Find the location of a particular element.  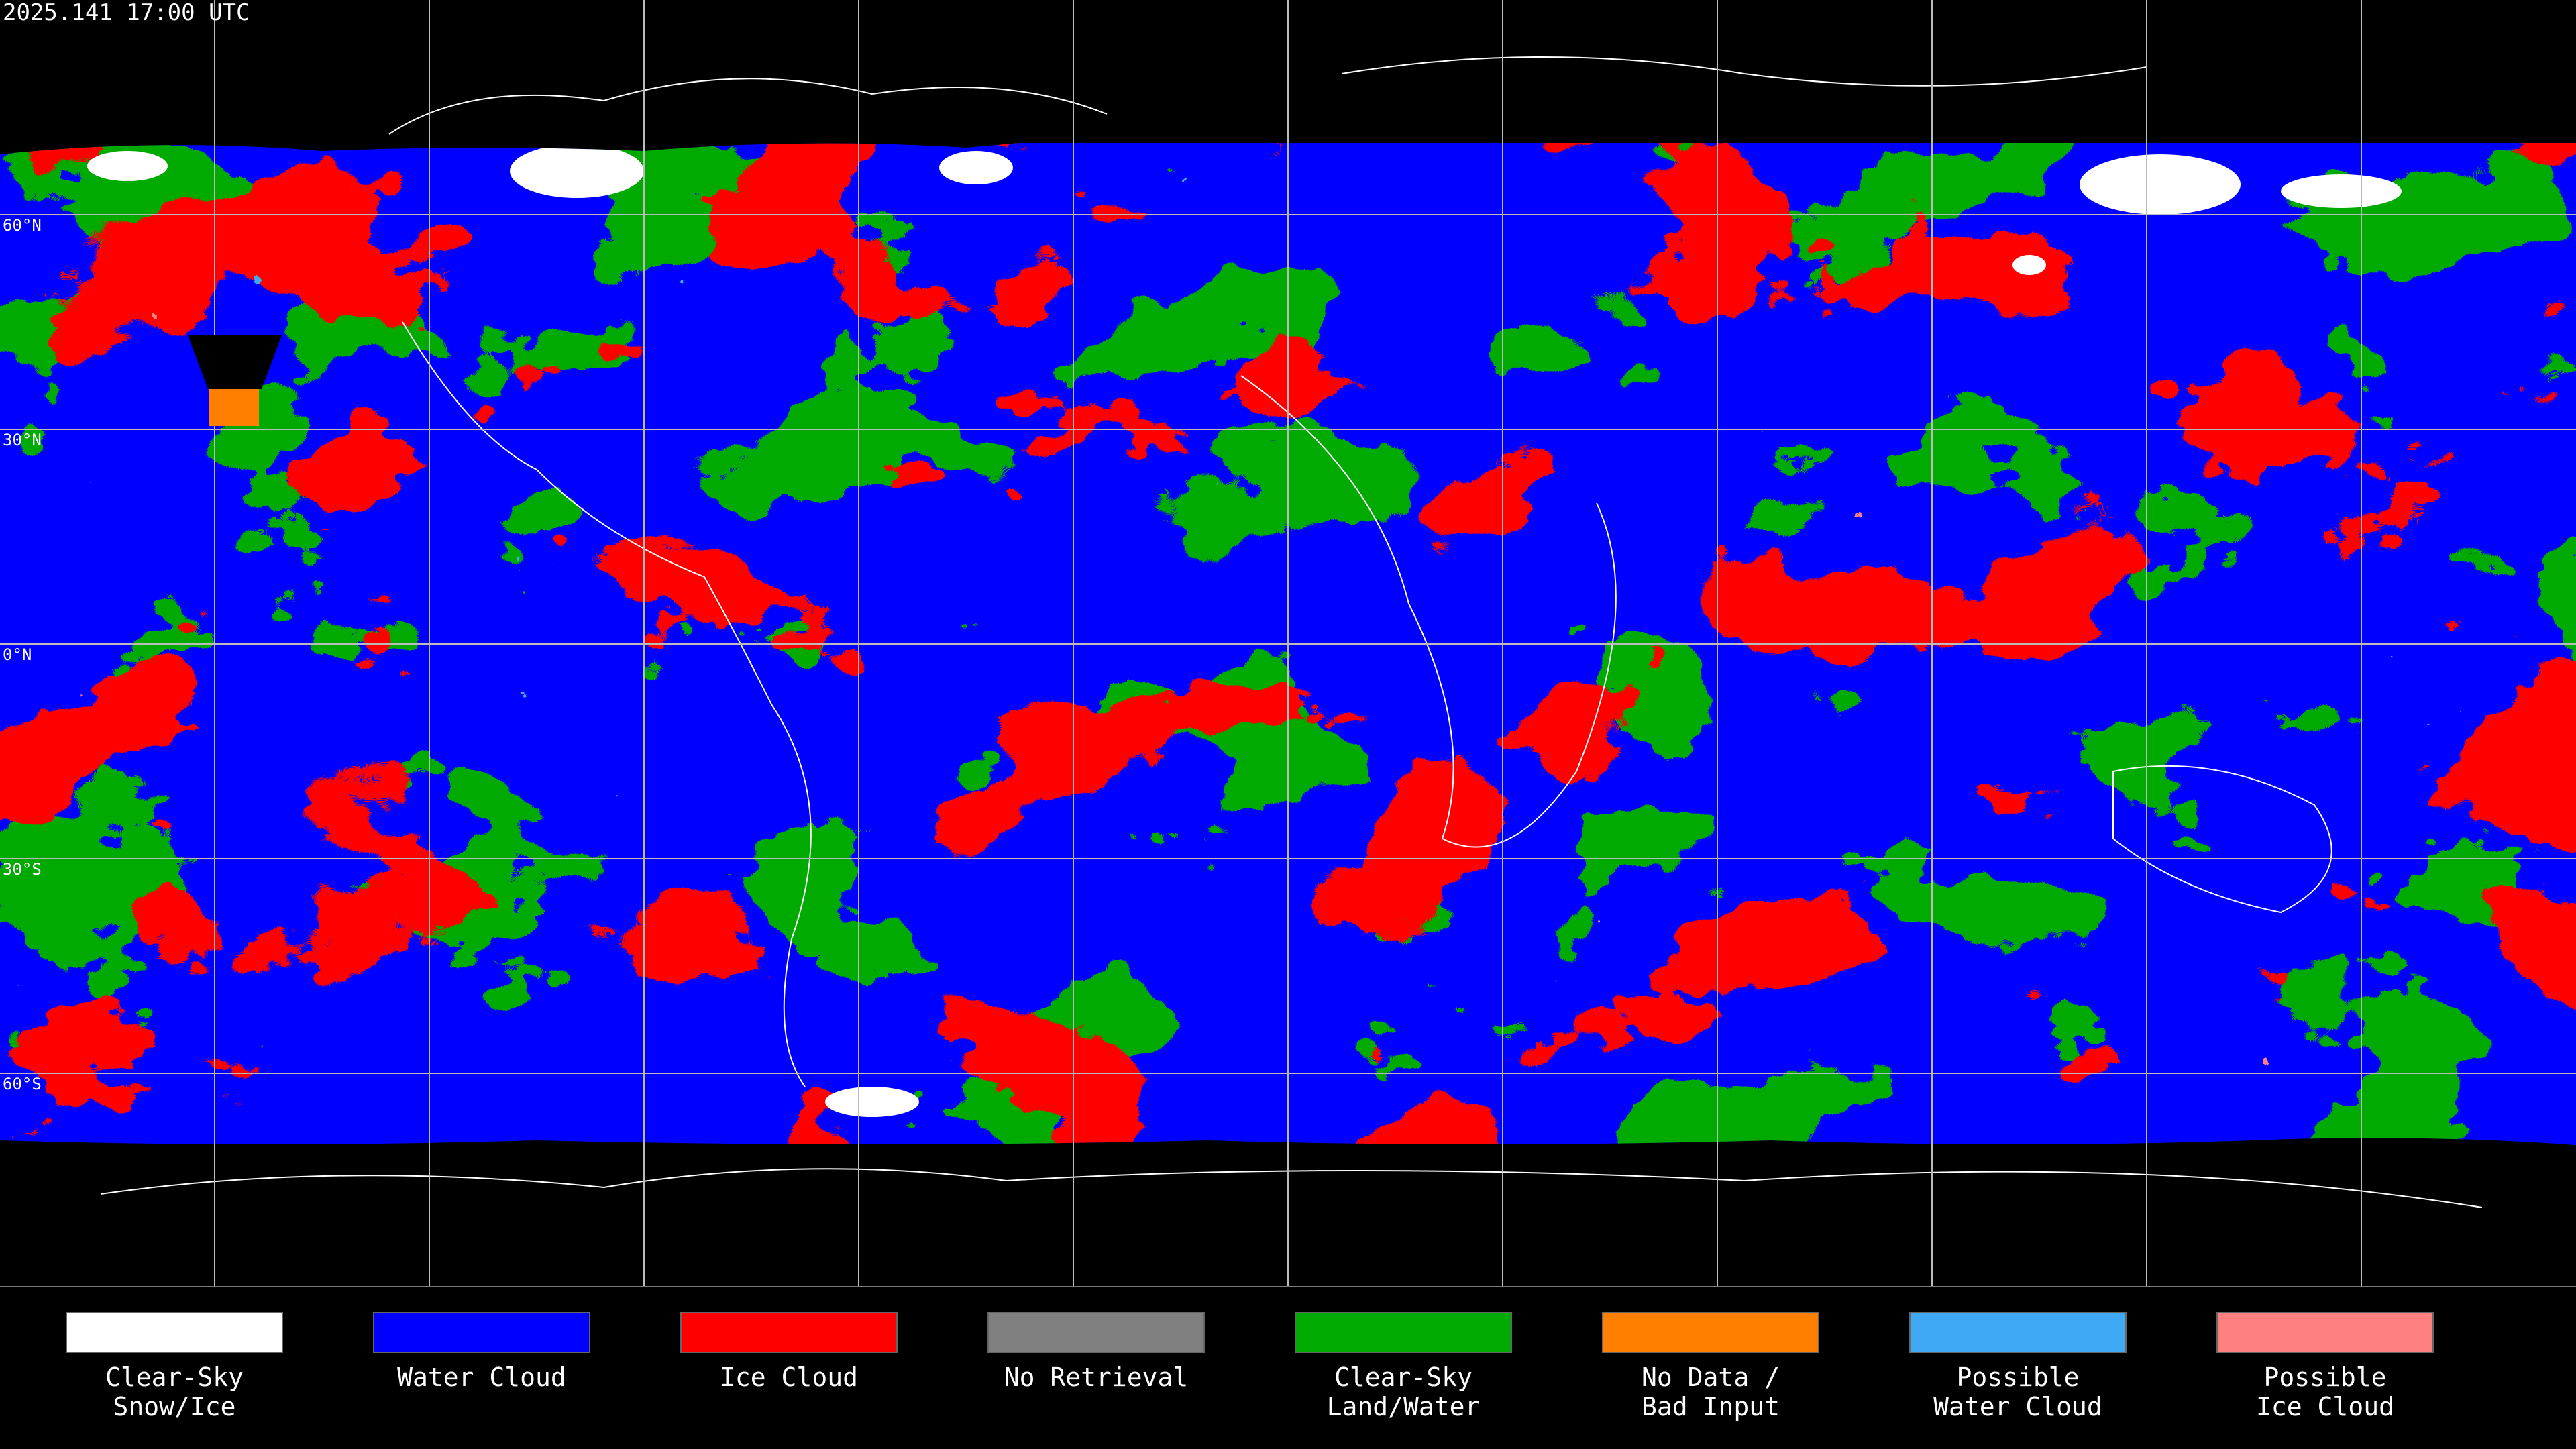

coast-africa is located at coordinates (1428, 611).